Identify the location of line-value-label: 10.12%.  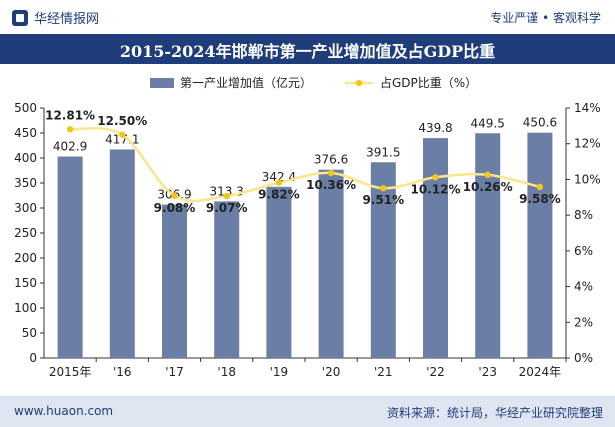
(436, 189).